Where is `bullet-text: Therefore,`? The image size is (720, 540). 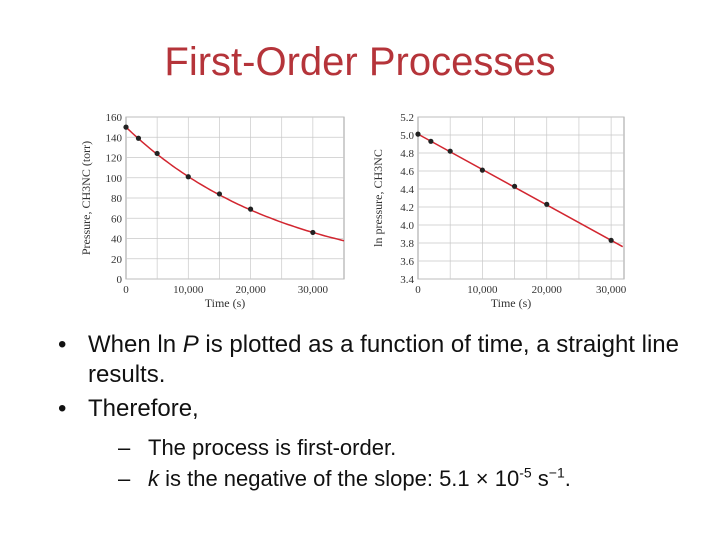 bullet-text: Therefore, is located at coordinates (143, 408).